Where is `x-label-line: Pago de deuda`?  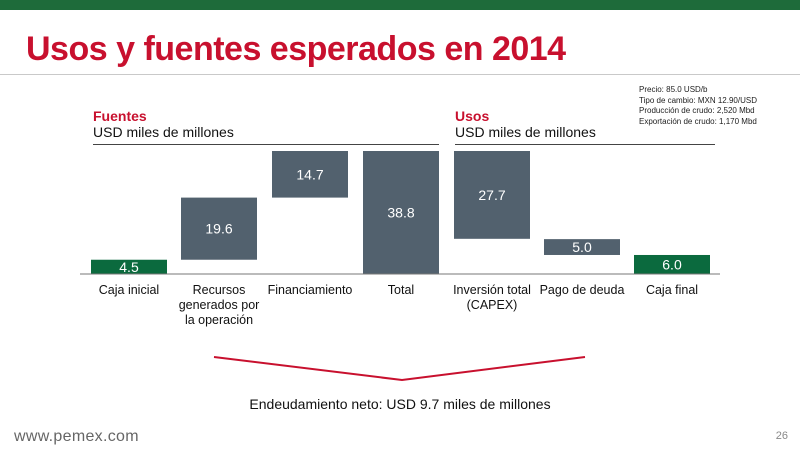
x-label-line: Pago de deuda is located at coordinates (582, 290).